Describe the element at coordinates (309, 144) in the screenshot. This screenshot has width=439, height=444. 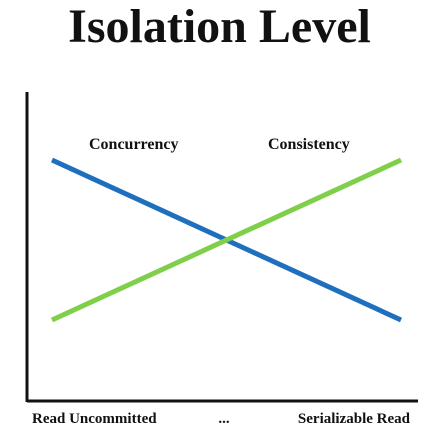
I see `series-label-consistency: Consistency` at that location.